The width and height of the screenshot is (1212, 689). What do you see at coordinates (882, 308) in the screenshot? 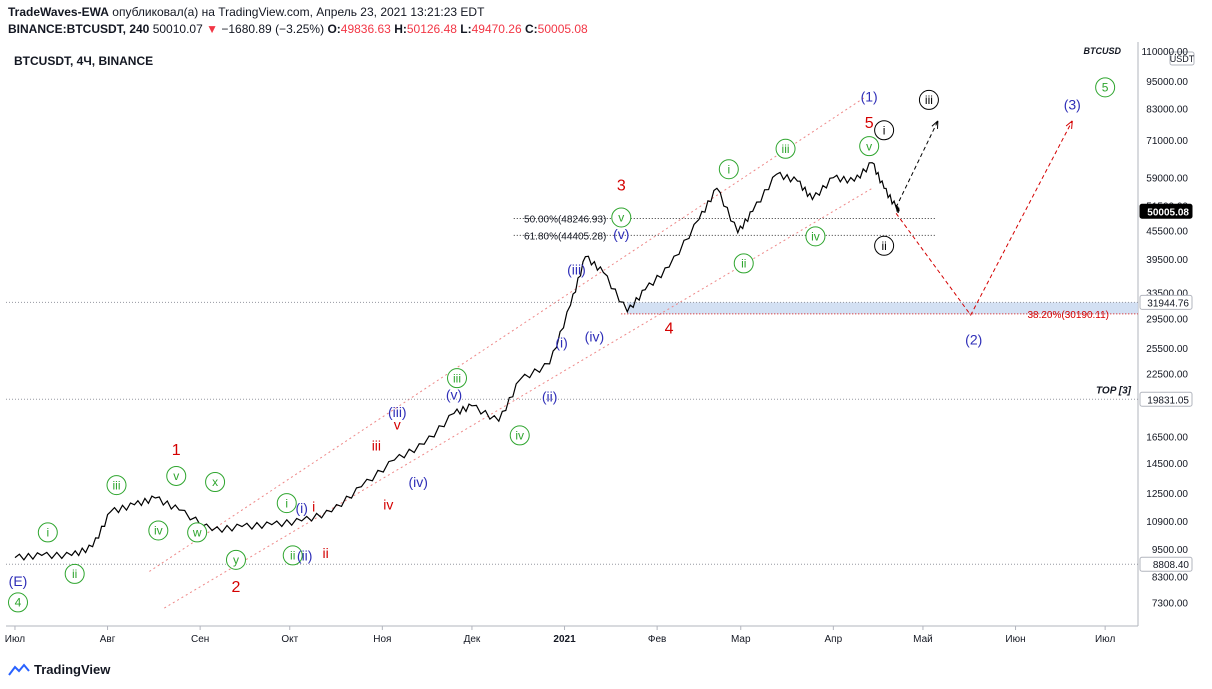
I see `support-band` at bounding box center [882, 308].